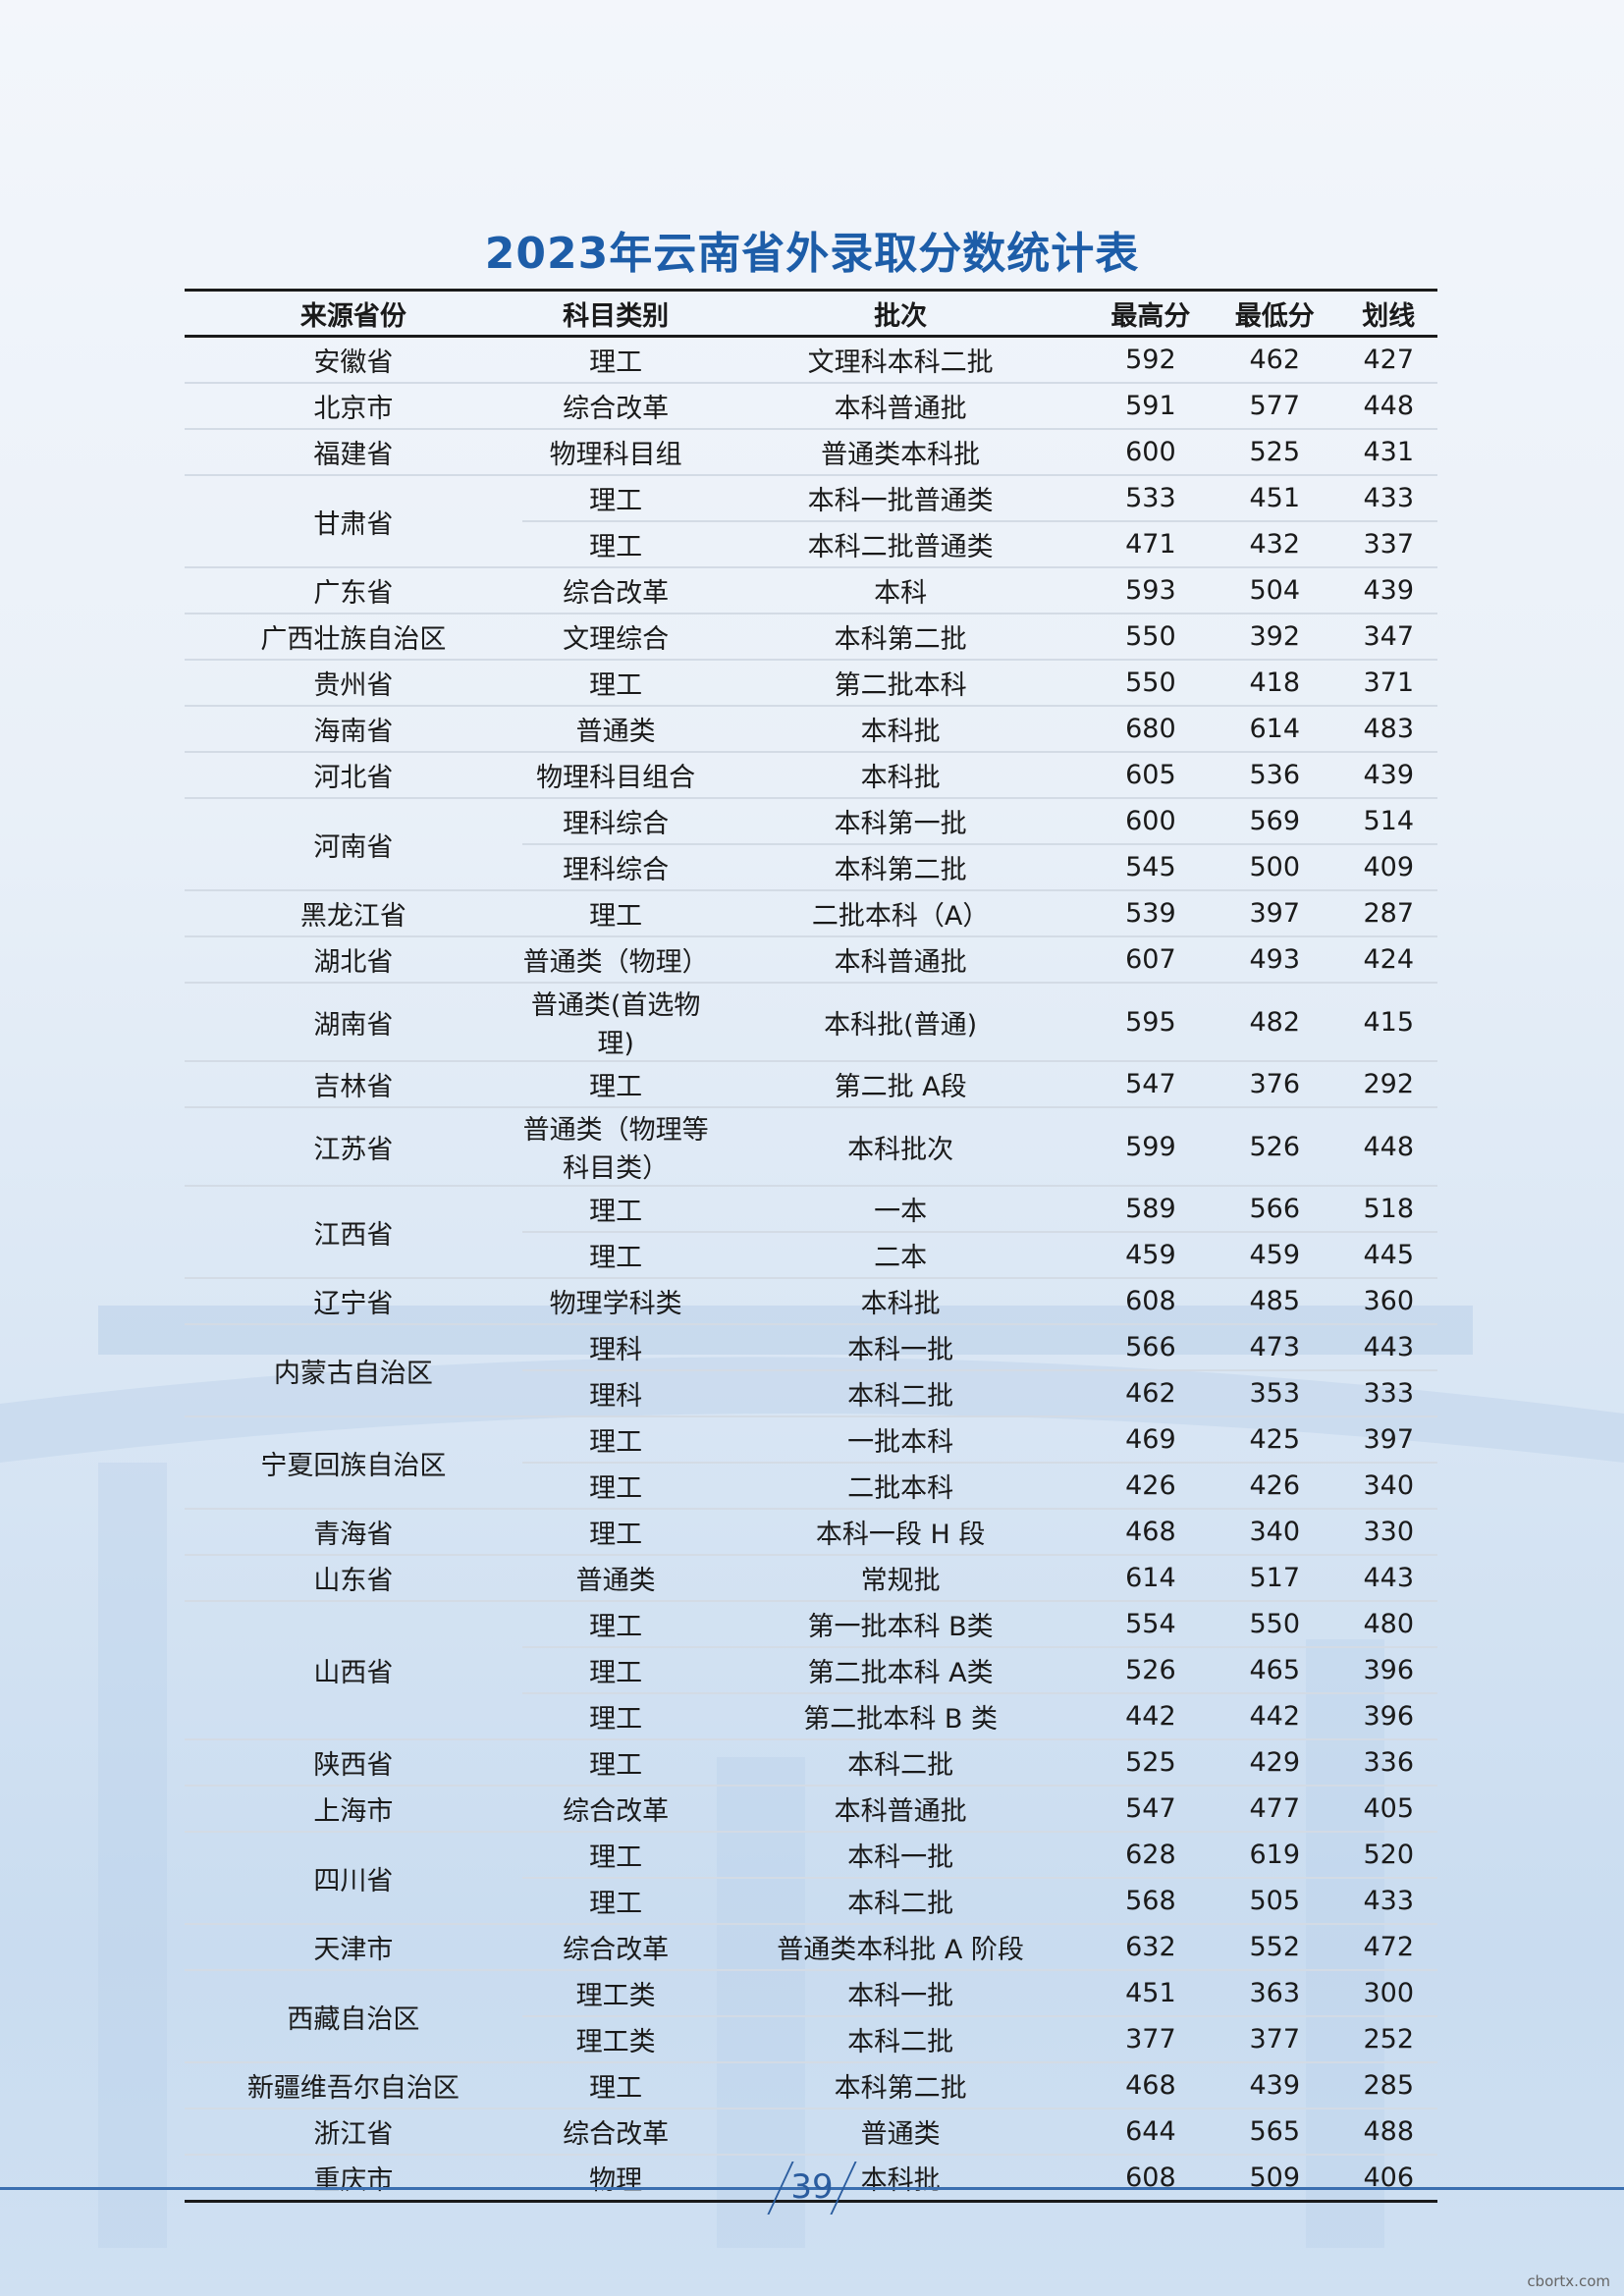 The width and height of the screenshot is (1624, 2296). Describe the element at coordinates (1388, 1810) in the screenshot. I see `cell-cutoff: 405` at that location.